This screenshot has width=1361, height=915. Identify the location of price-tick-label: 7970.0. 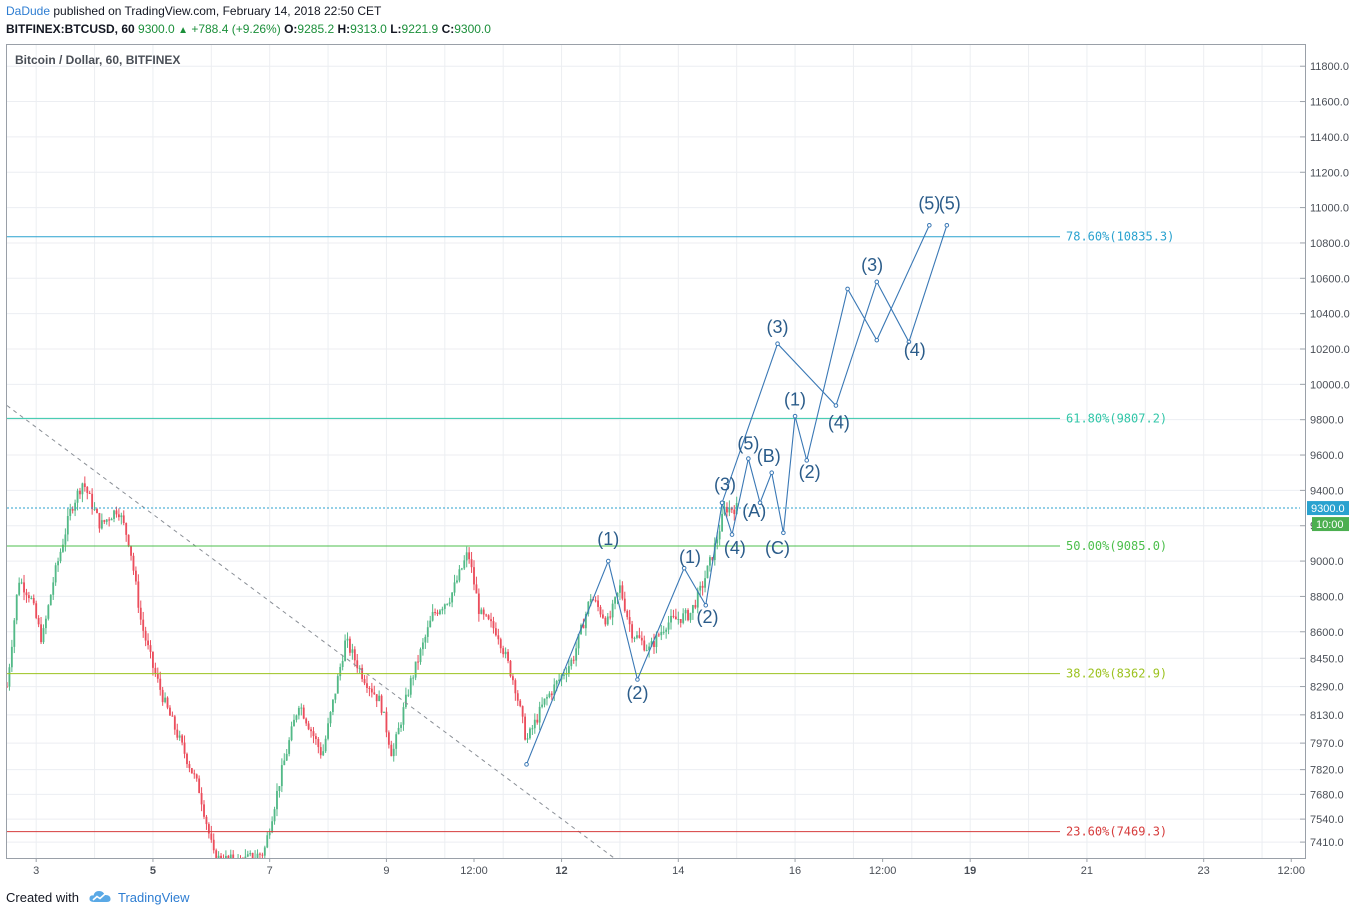
(1327, 744).